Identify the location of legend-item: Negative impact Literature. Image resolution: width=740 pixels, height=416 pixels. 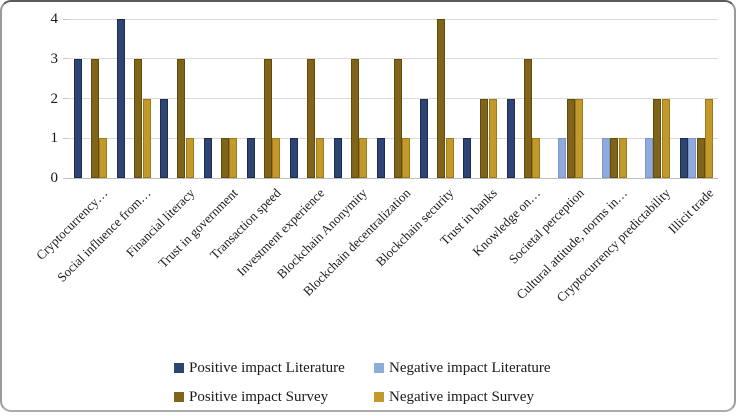
(462, 368).